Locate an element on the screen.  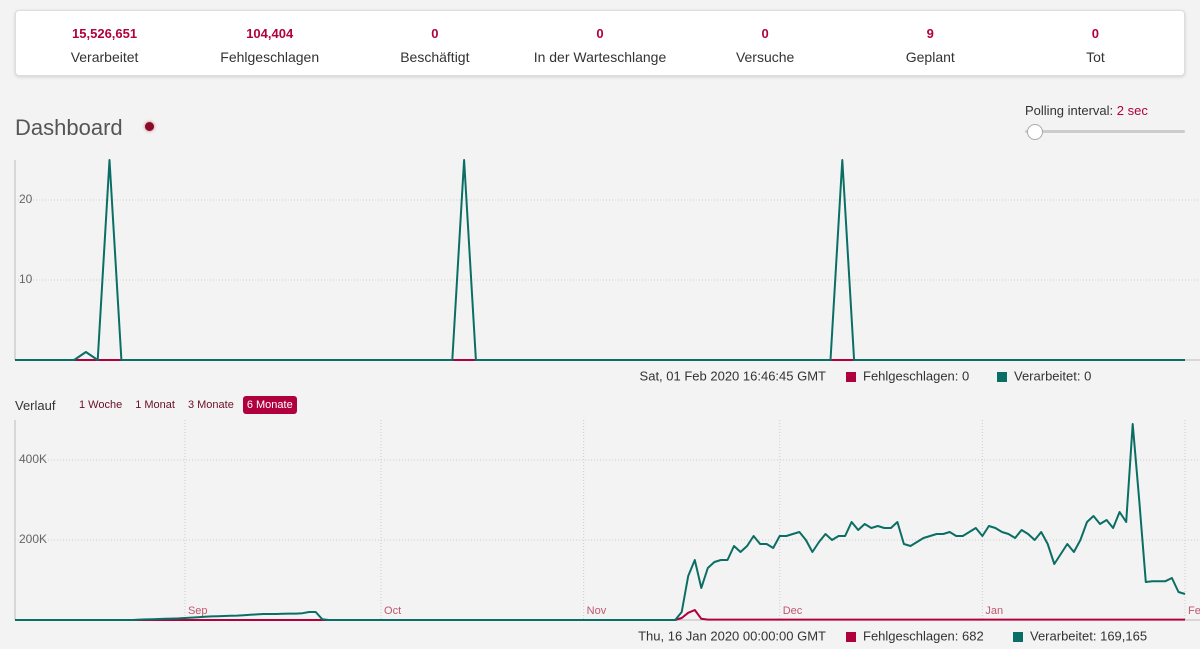
x-tick-label: Sep is located at coordinates (198, 611).